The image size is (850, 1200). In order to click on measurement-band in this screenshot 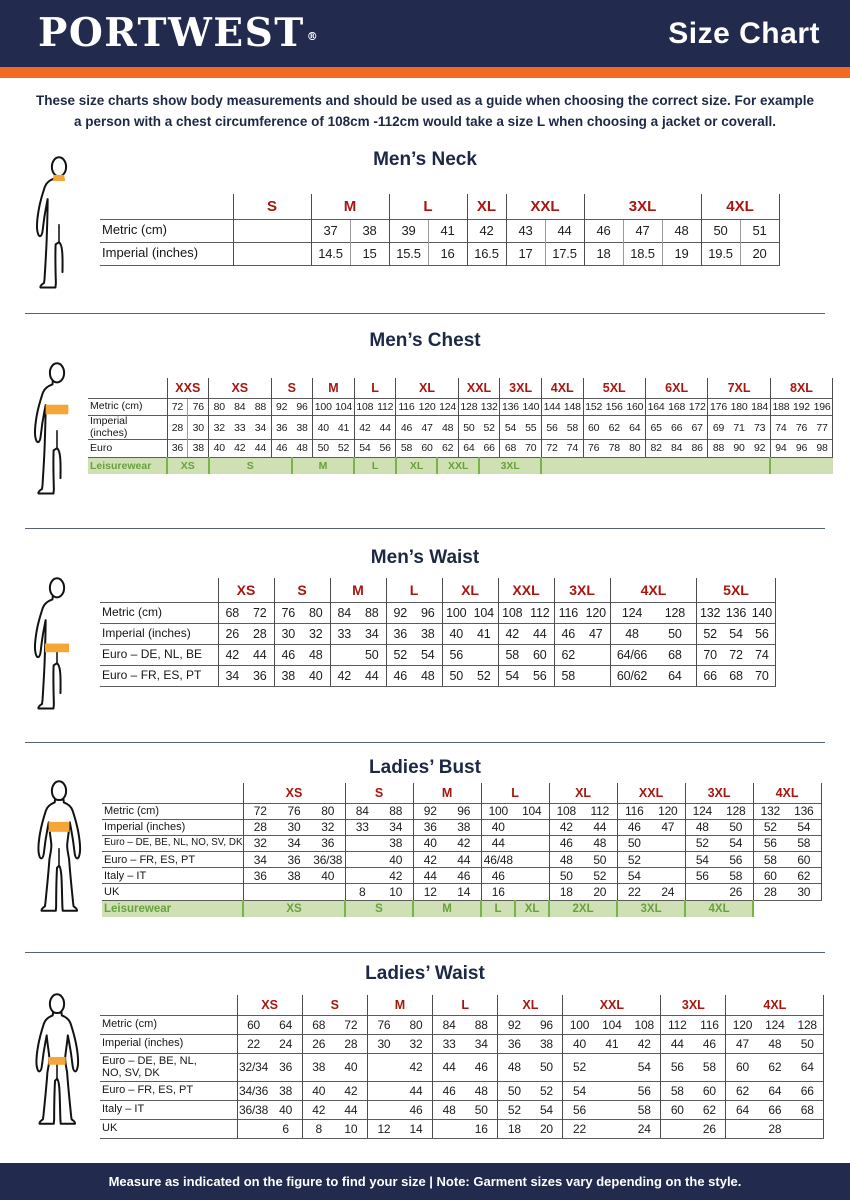, I will do `click(57, 1060)`.